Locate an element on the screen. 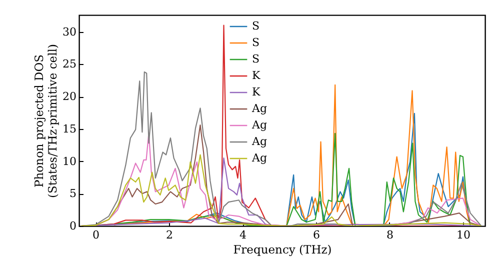 The width and height of the screenshot is (500, 280). x-tick-label: 6 is located at coordinates (316, 235).